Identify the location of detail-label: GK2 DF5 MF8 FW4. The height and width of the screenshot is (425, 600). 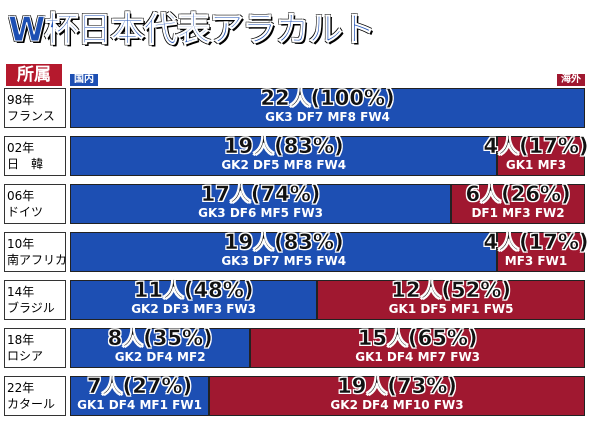
(284, 165).